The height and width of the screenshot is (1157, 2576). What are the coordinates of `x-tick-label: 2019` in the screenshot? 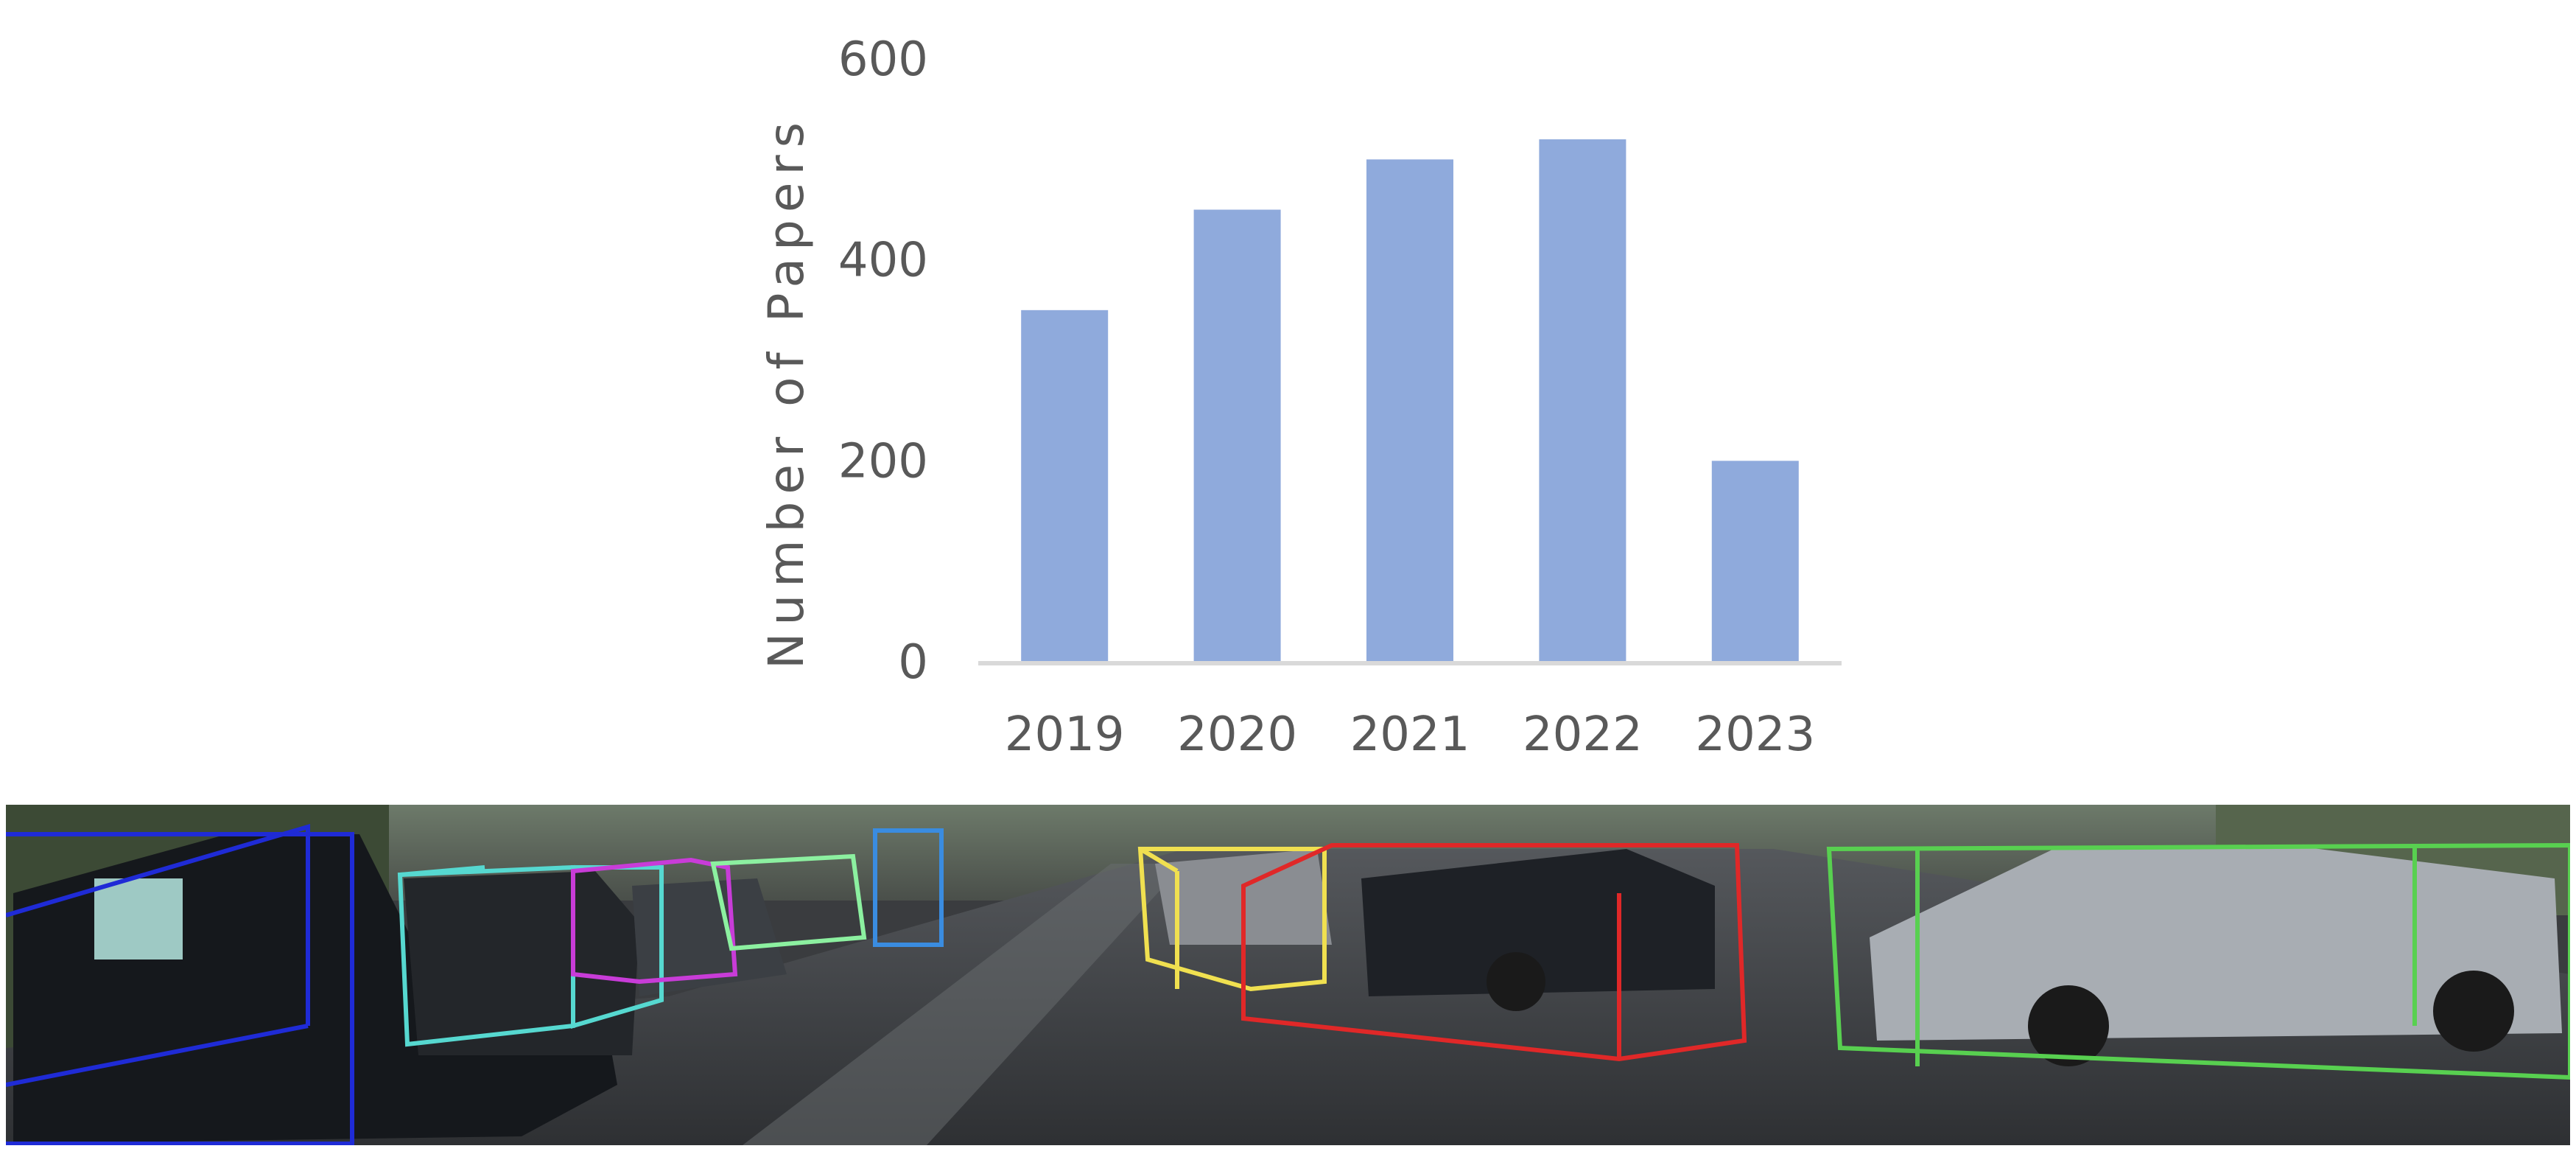 It's located at (1065, 734).